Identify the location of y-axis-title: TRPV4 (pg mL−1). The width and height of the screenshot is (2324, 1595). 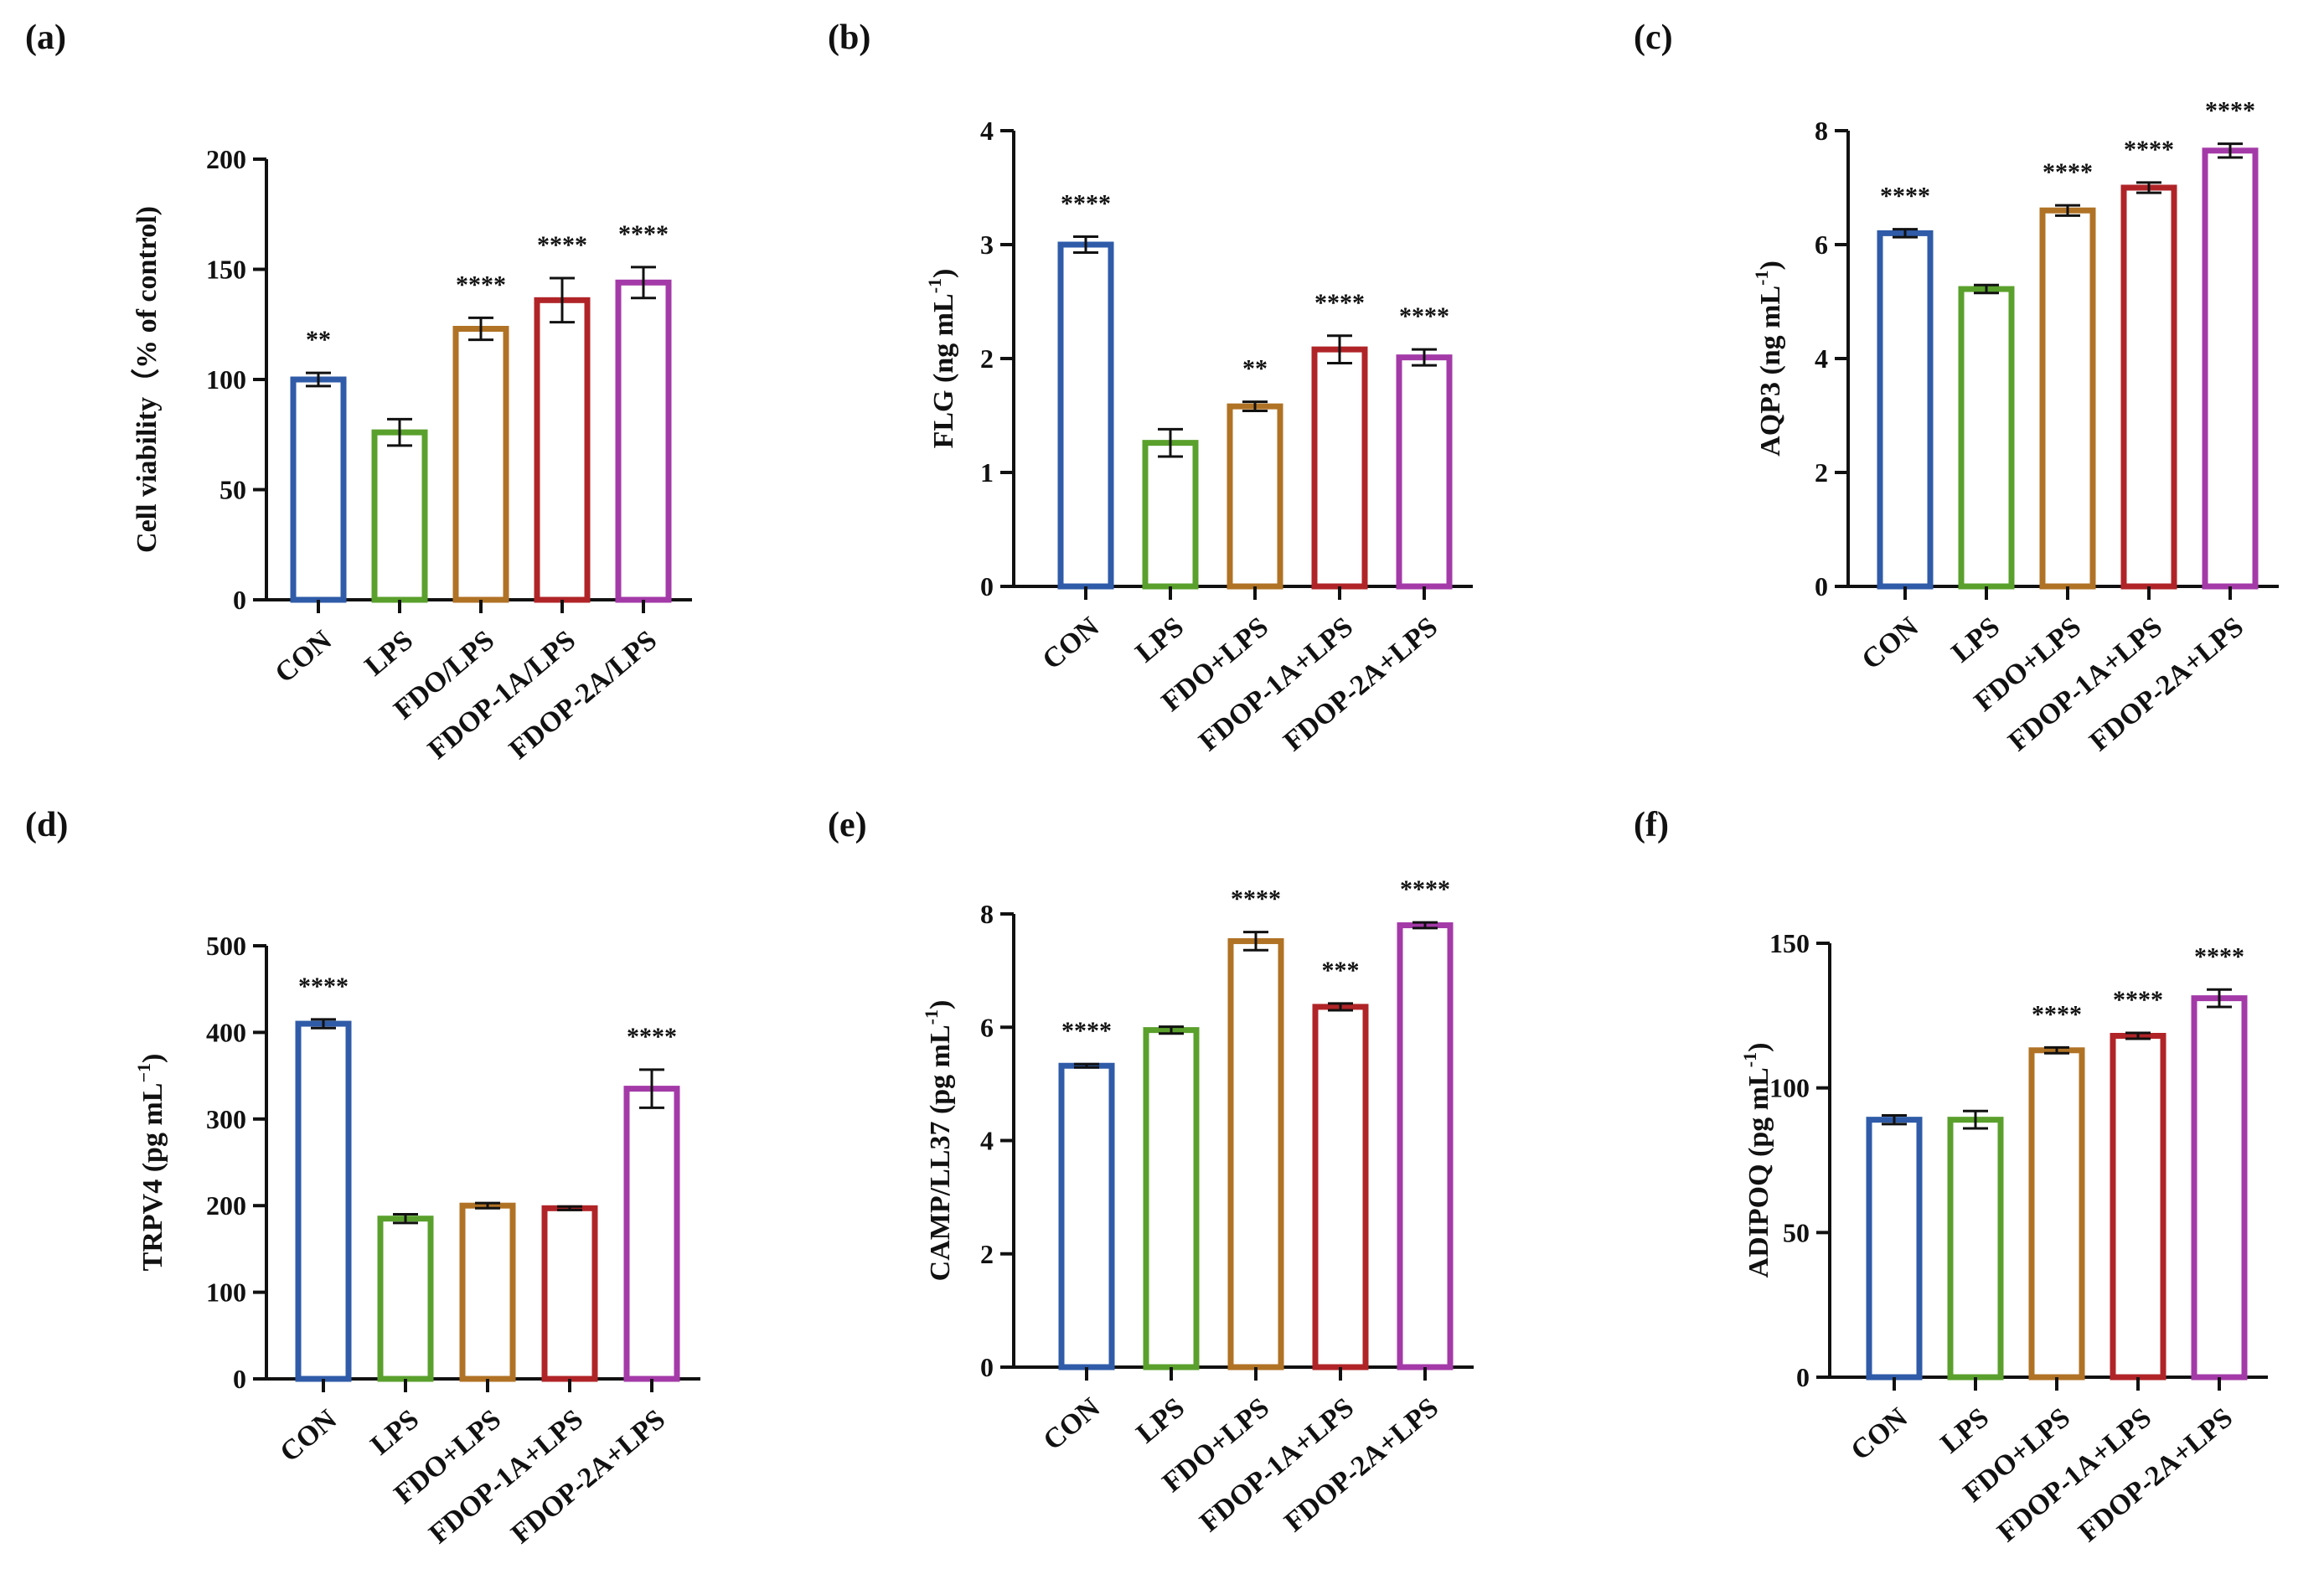
(150, 1163).